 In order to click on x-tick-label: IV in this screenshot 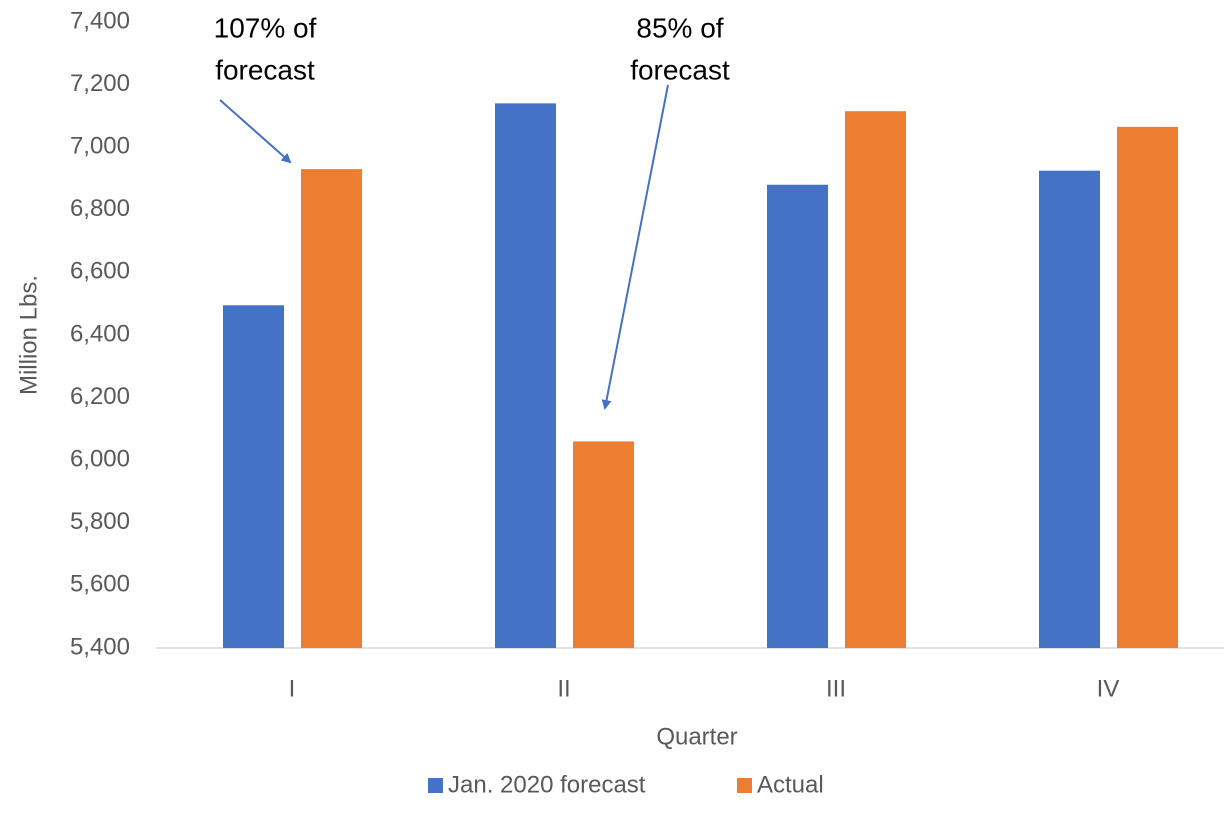, I will do `click(1108, 688)`.